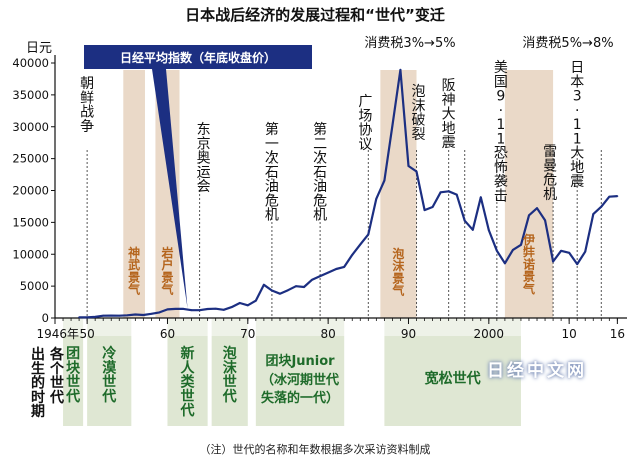 This screenshot has height=463, width=630. What do you see at coordinates (34, 286) in the screenshot?
I see `y-tick-label-1: 5000` at bounding box center [34, 286].